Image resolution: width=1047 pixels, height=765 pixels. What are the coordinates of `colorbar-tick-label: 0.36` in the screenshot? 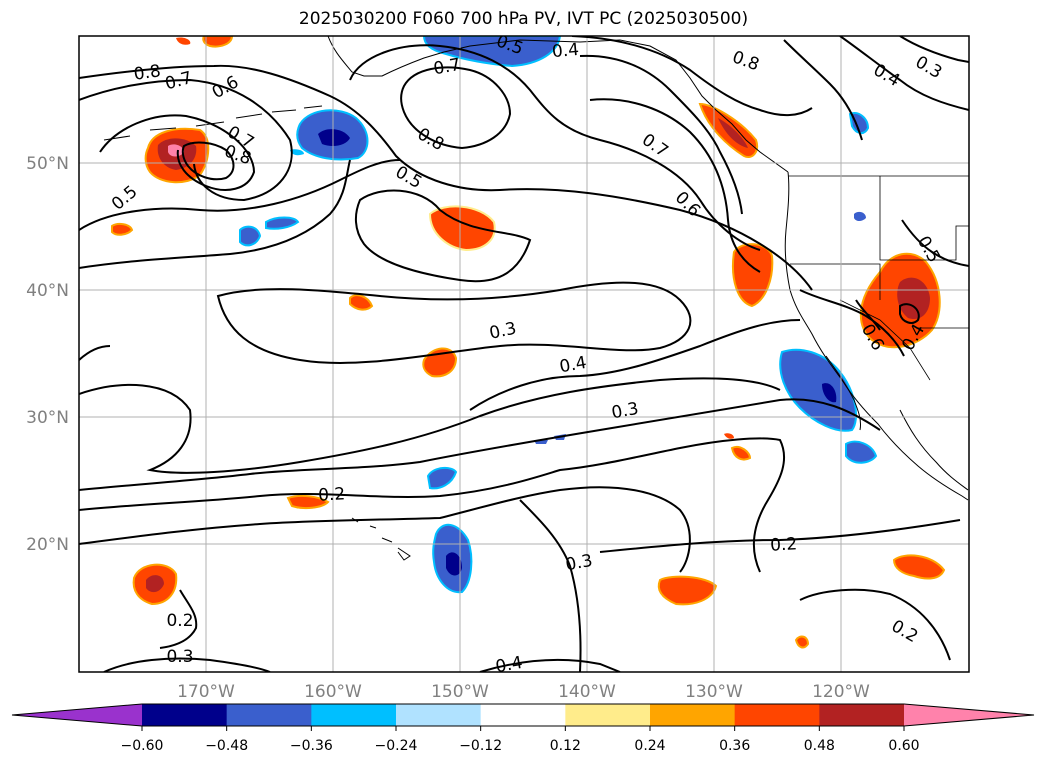 It's located at (734, 746).